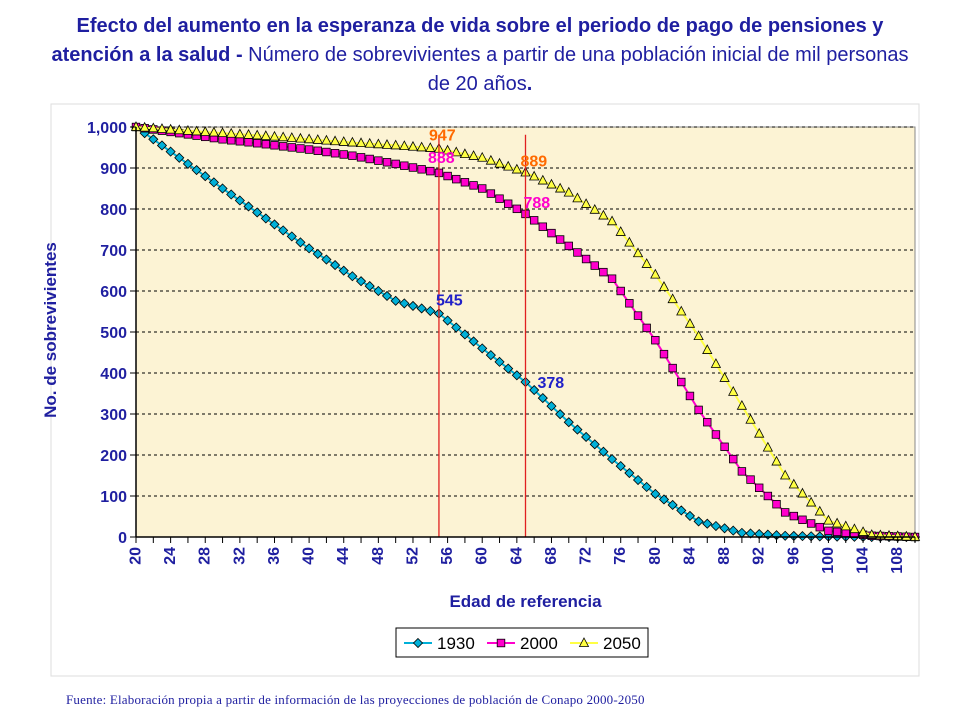 The image size is (960, 720). I want to click on title-end: ., so click(529, 84).